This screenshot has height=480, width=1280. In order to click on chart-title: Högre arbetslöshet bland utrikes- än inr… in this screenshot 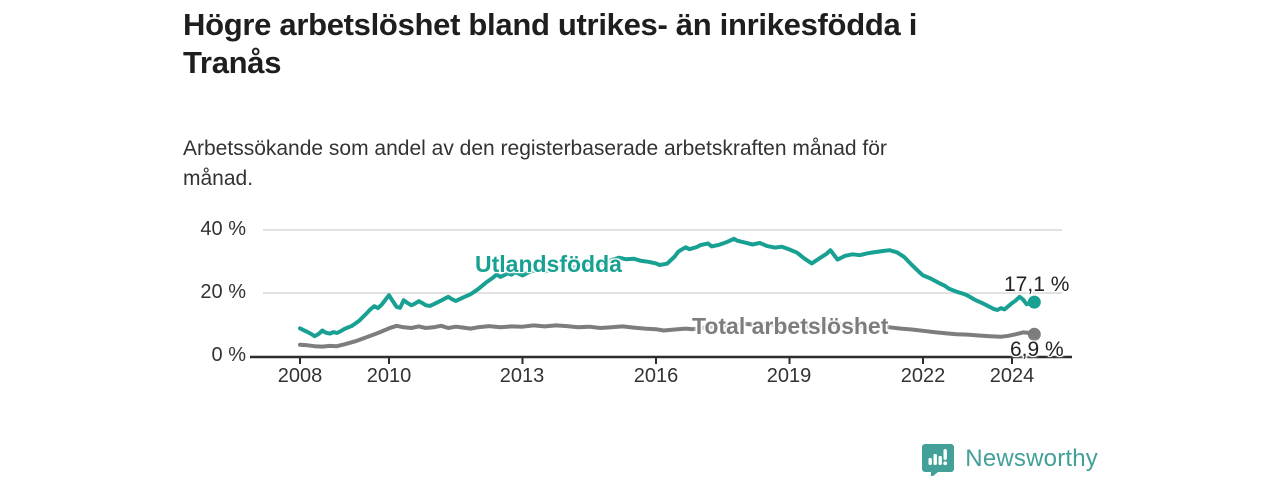, I will do `click(550, 43)`.